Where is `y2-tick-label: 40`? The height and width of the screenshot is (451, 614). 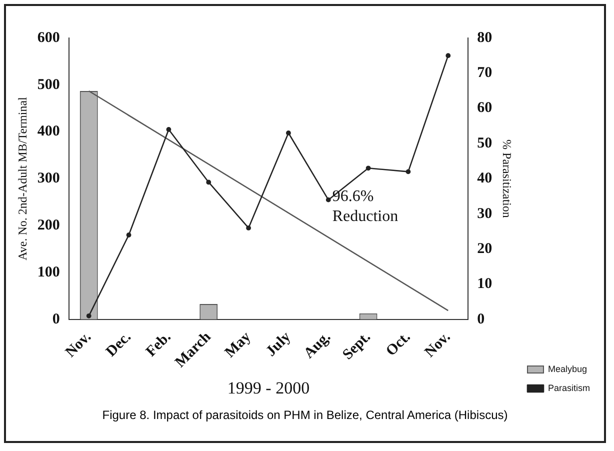 y2-tick-label: 40 is located at coordinates (484, 178).